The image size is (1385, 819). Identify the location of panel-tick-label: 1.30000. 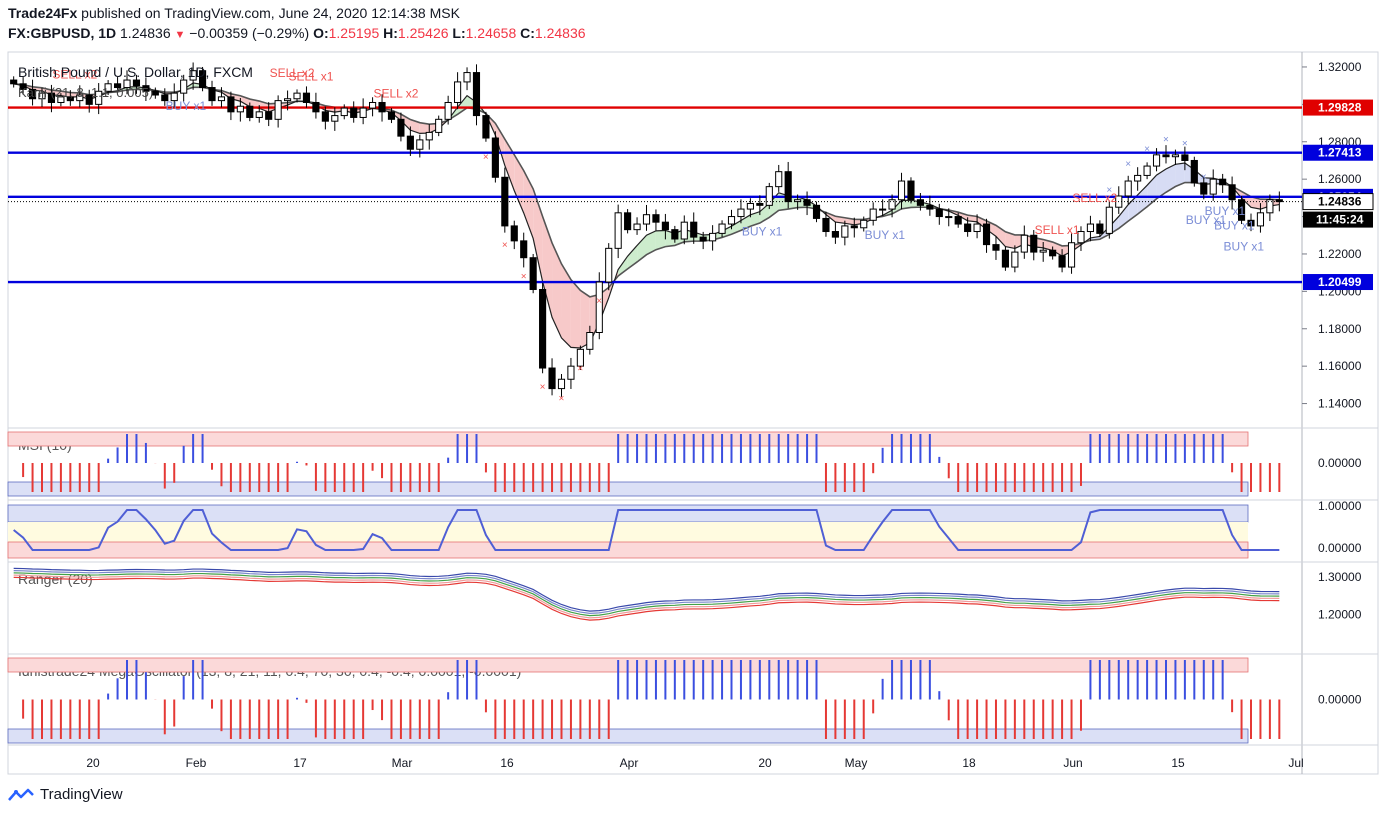
(1340, 577).